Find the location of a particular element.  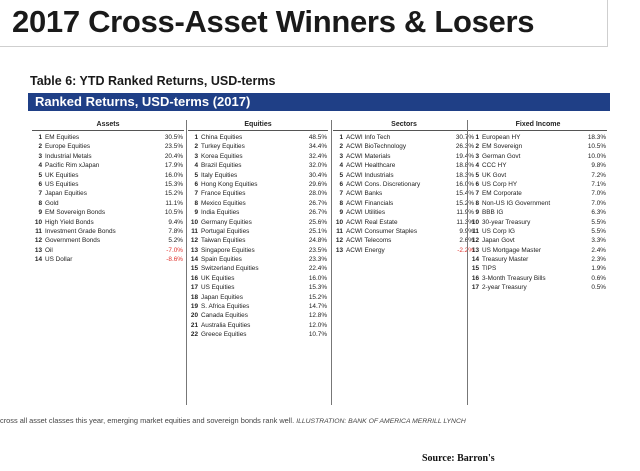

title-vertical-divider is located at coordinates (607, 23).